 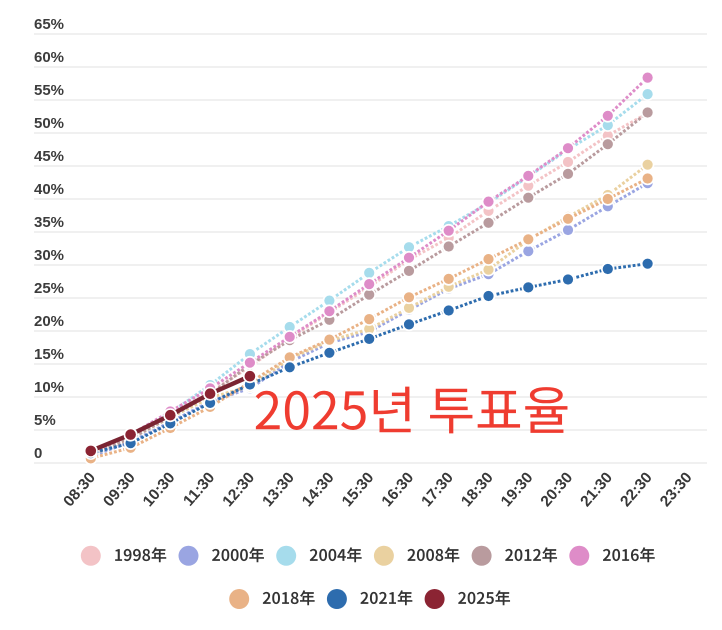 What do you see at coordinates (49, 255) in the screenshot?
I see `svg-text: 30%` at bounding box center [49, 255].